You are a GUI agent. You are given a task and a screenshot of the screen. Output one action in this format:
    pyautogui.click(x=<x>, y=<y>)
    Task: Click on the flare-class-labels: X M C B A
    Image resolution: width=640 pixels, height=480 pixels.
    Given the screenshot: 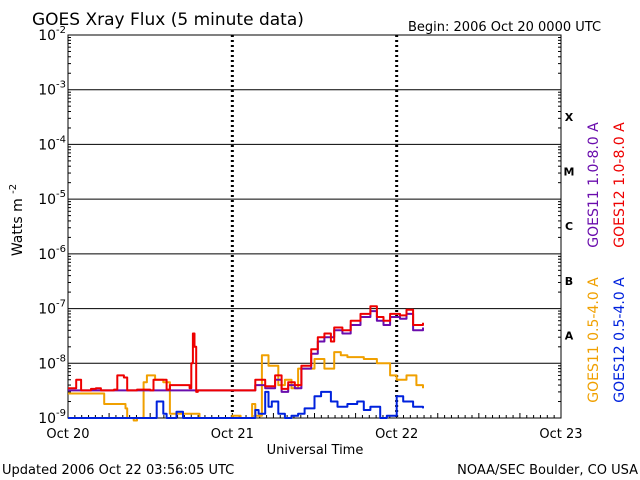 What is the action you would take?
    pyautogui.click(x=569, y=227)
    